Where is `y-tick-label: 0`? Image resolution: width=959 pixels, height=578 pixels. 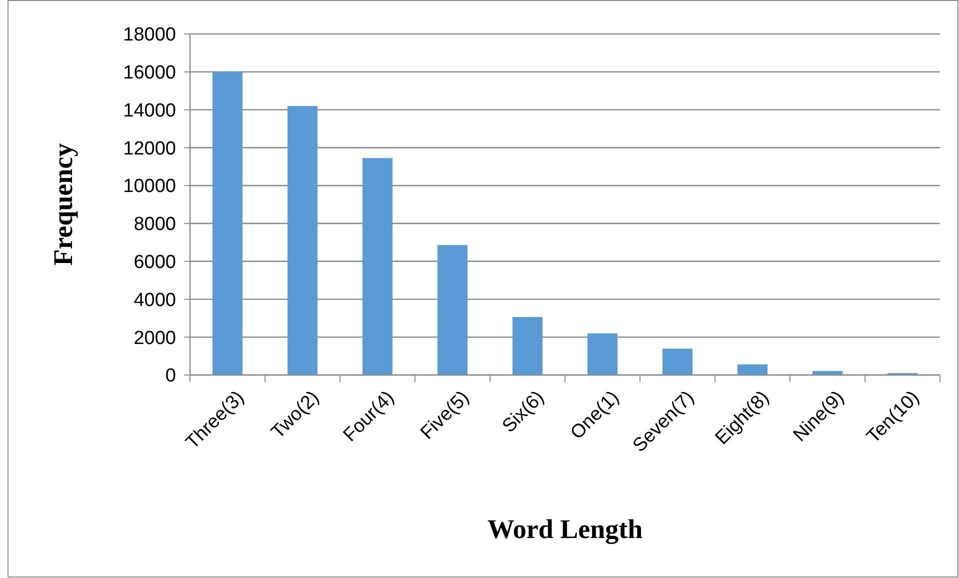
y-tick-label: 0 is located at coordinates (170, 376).